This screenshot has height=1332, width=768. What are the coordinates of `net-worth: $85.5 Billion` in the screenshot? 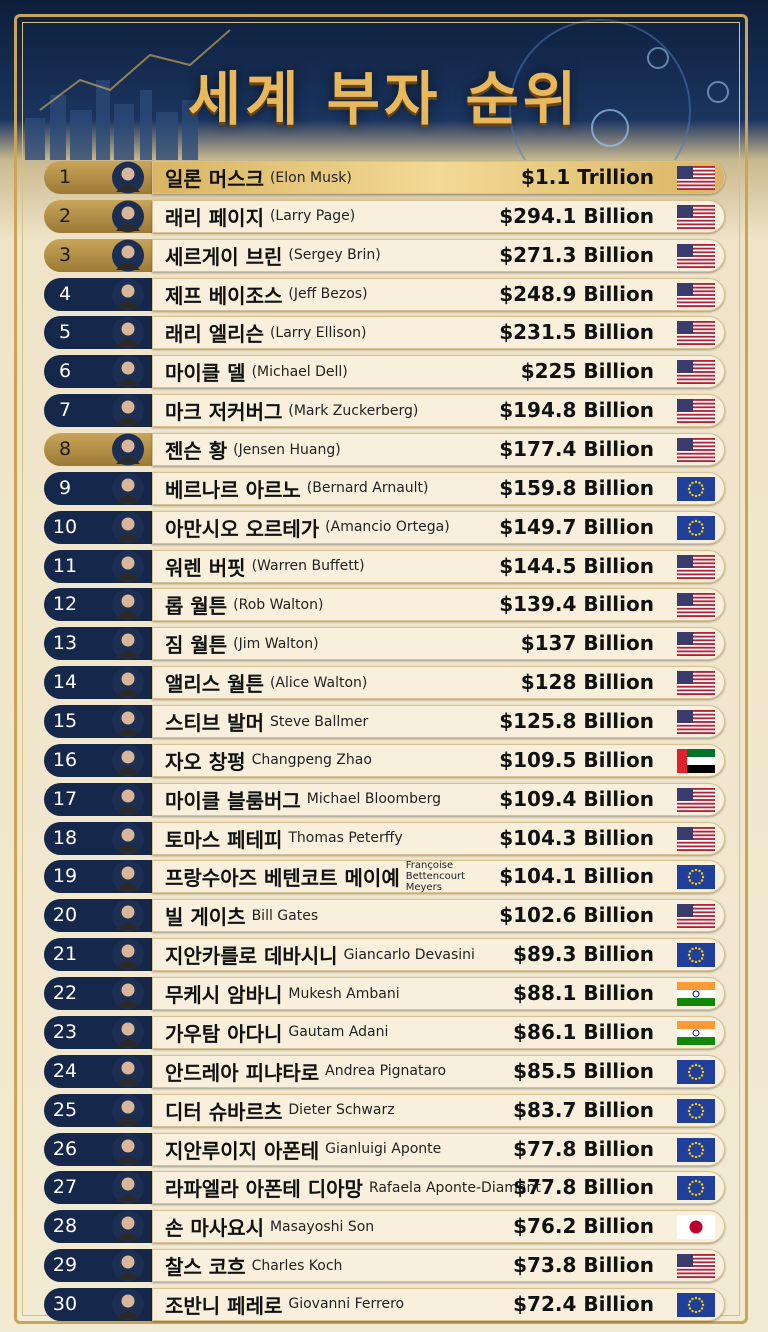 It's located at (583, 1070).